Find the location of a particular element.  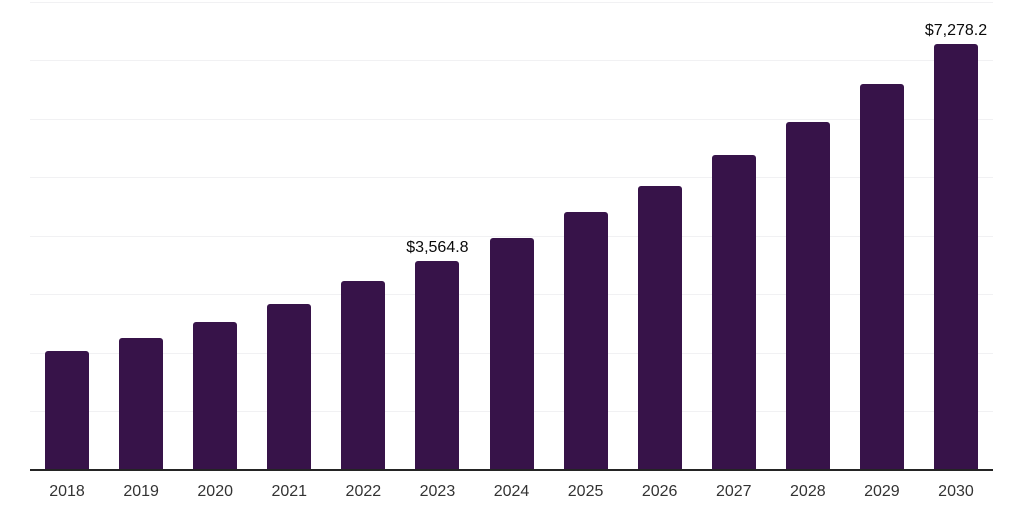

bar-slot-2019 is located at coordinates (141, 236).